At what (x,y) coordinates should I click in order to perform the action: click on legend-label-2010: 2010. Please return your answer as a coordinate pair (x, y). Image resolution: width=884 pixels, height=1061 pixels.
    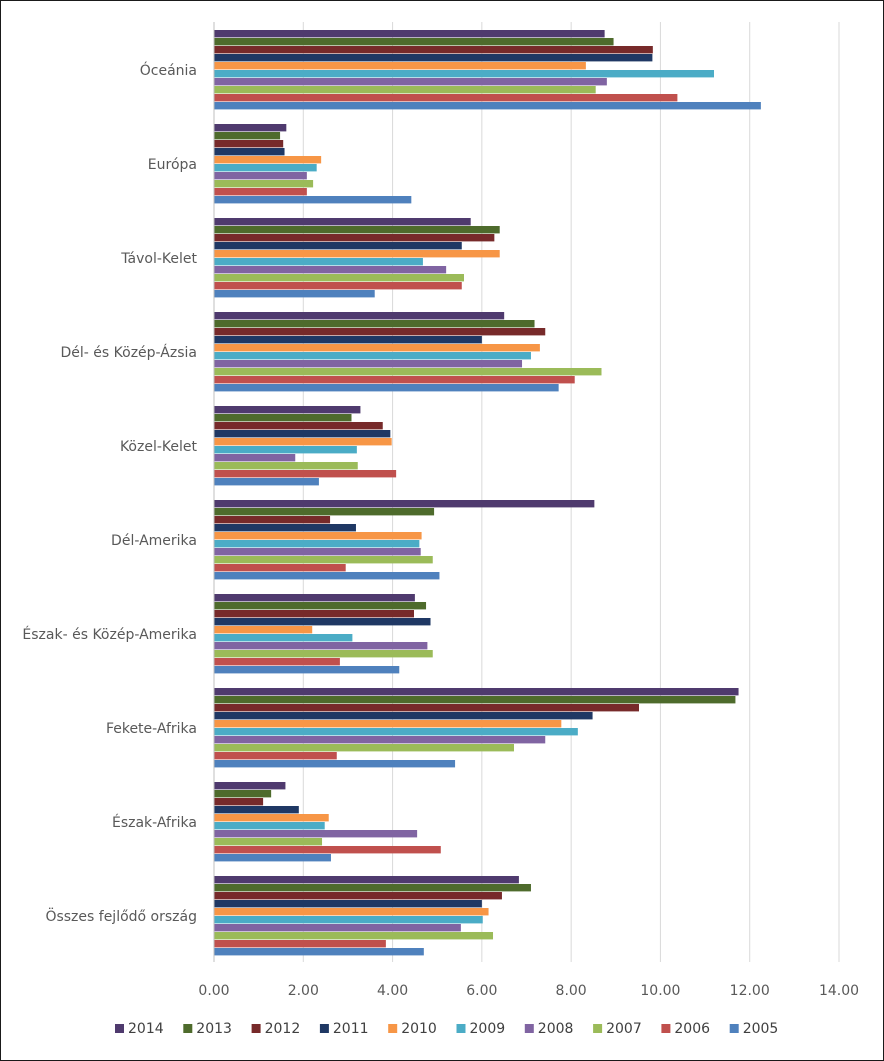
    Looking at the image, I should click on (419, 1029).